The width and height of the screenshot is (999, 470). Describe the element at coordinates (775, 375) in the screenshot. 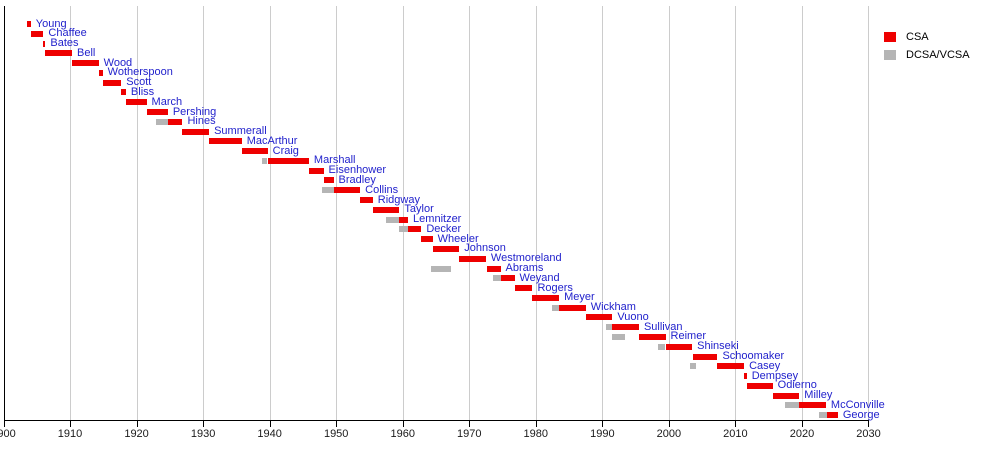

I see `person-label-dempsey: Dempsey` at that location.